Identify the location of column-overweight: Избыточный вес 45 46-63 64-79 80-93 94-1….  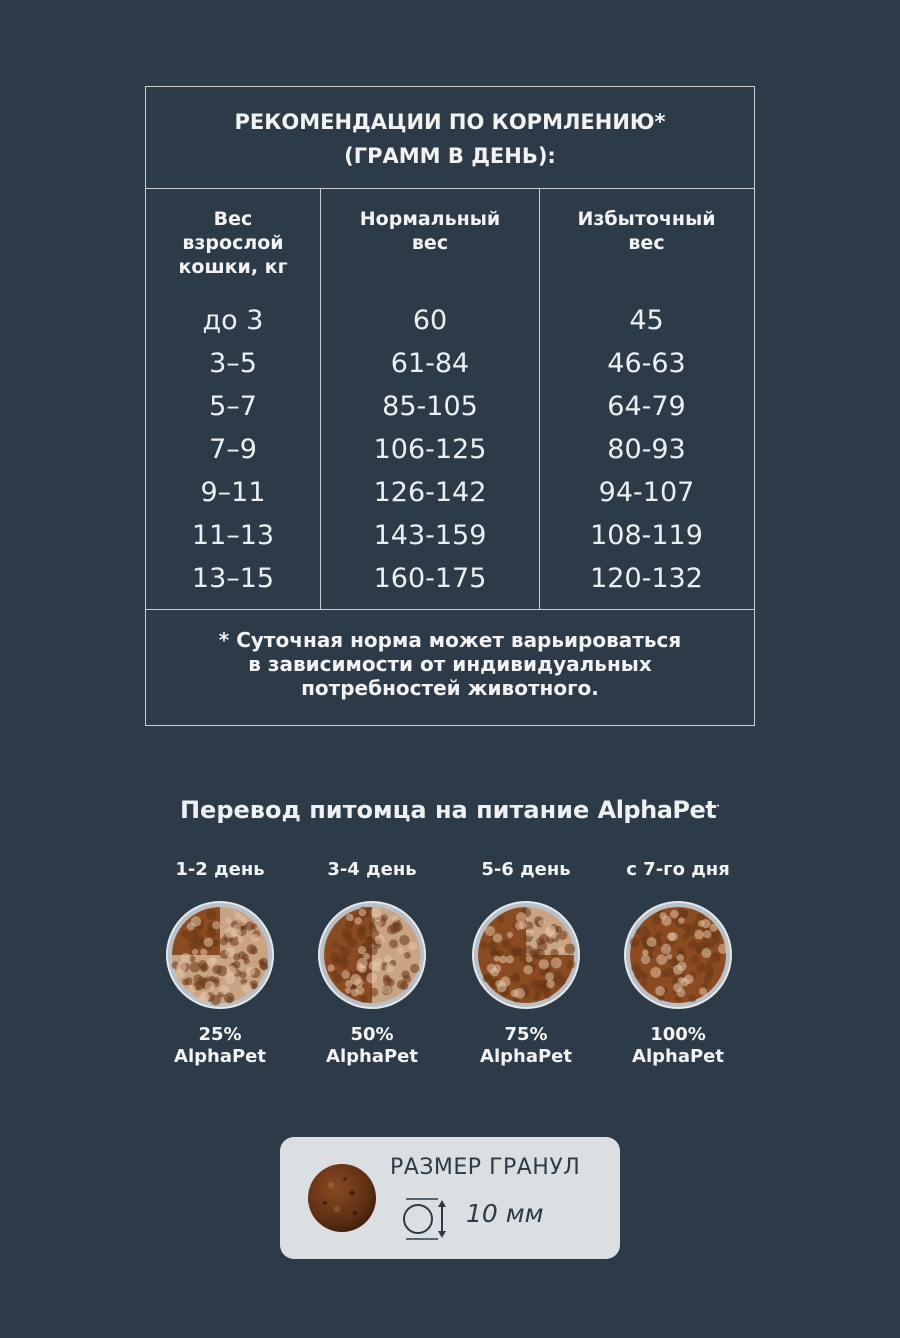
(646, 399).